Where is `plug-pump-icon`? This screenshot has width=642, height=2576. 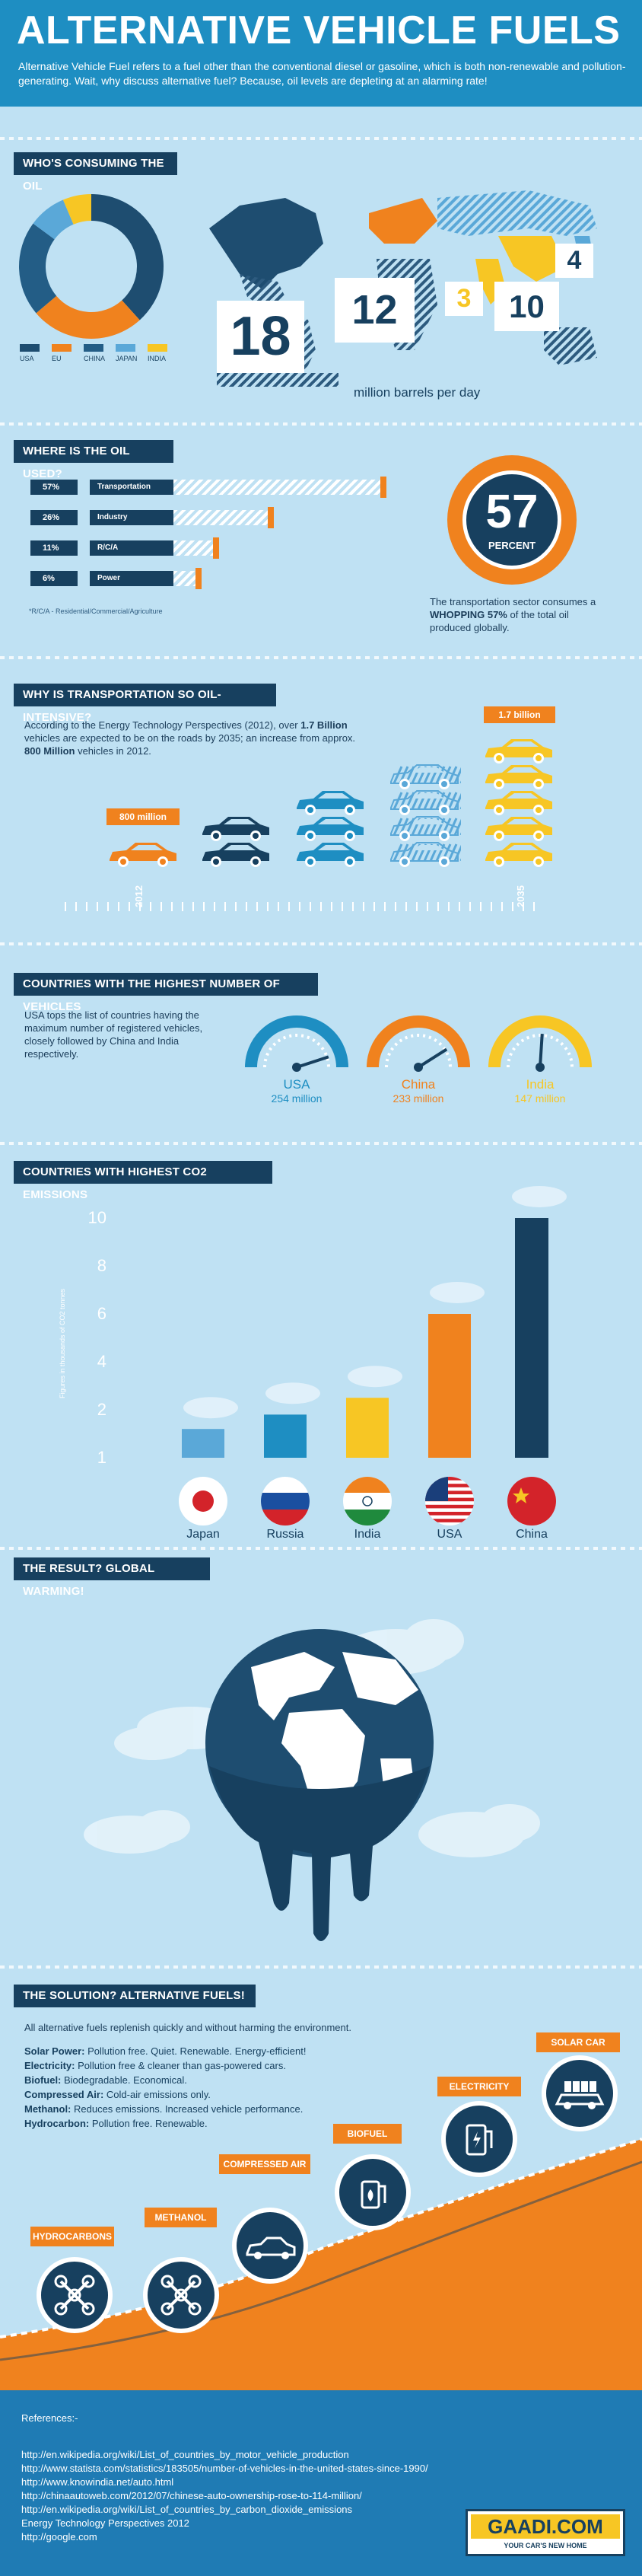 plug-pump-icon is located at coordinates (479, 2139).